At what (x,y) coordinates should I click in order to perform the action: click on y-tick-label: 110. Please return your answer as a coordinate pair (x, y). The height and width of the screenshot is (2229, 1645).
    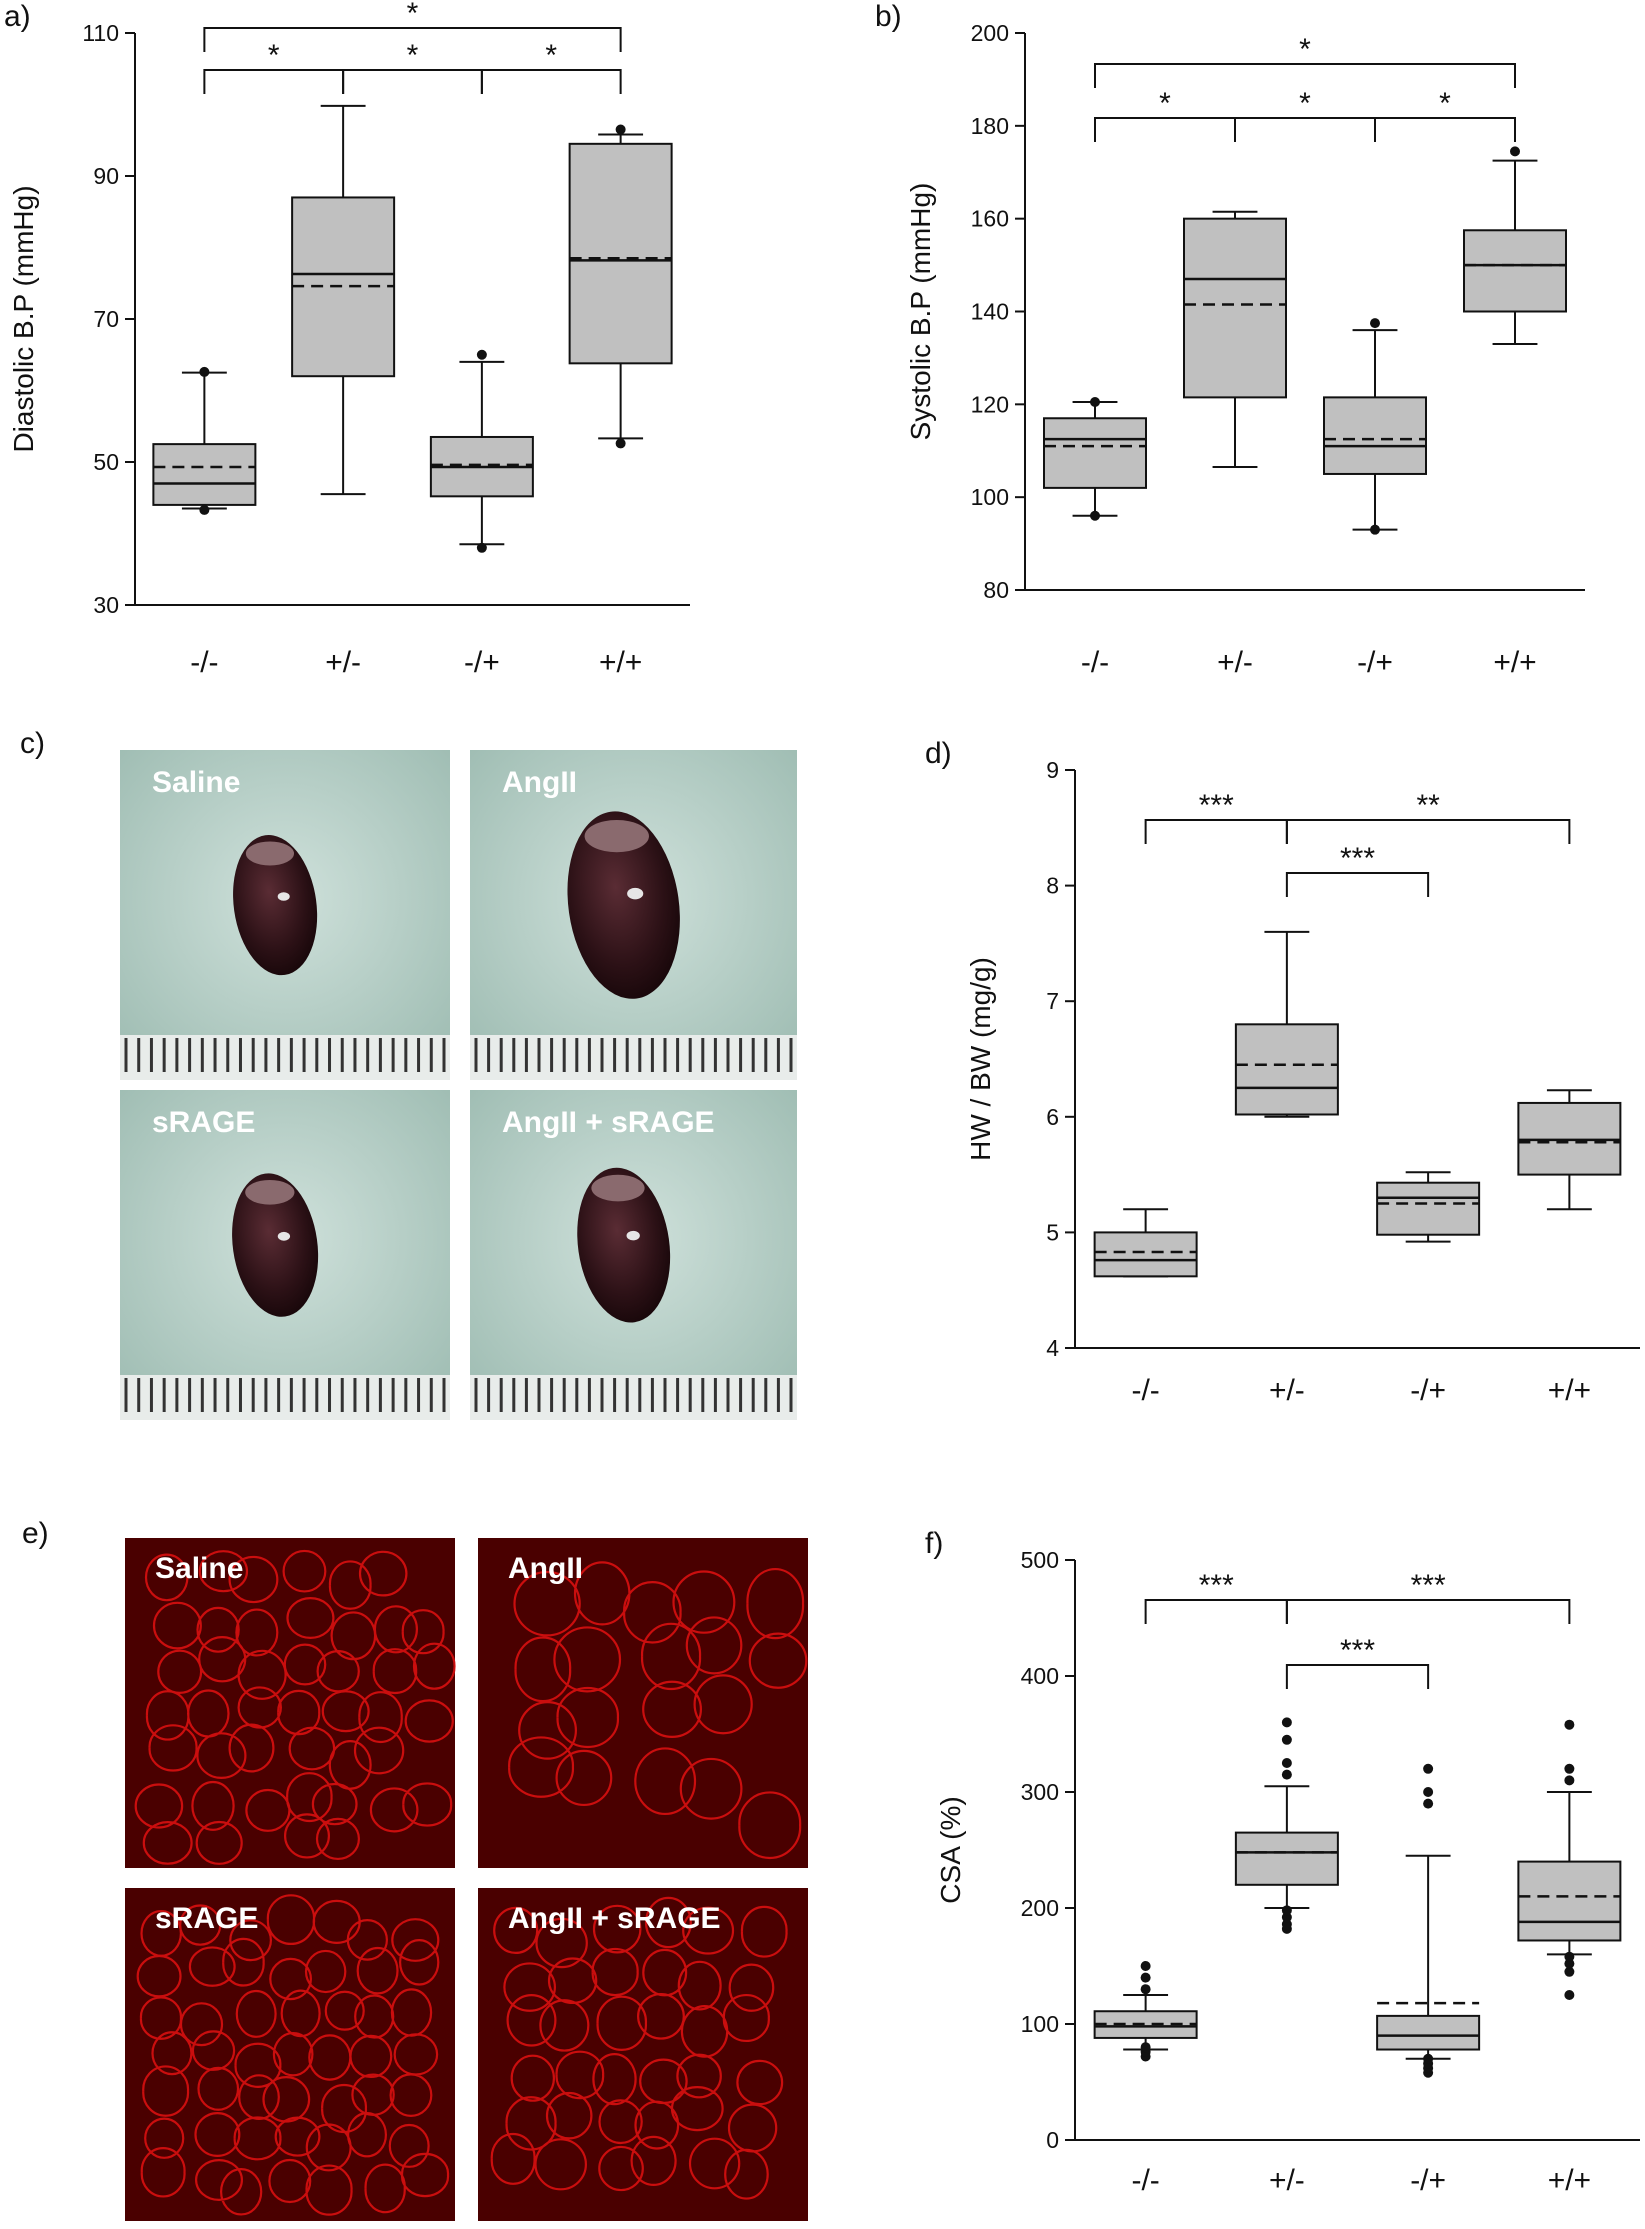
    Looking at the image, I should click on (100, 33).